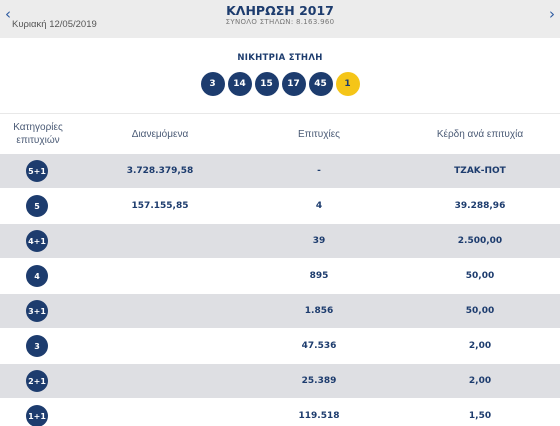  Describe the element at coordinates (266, 84) in the screenshot. I see `winning-number-ball: 15` at that location.